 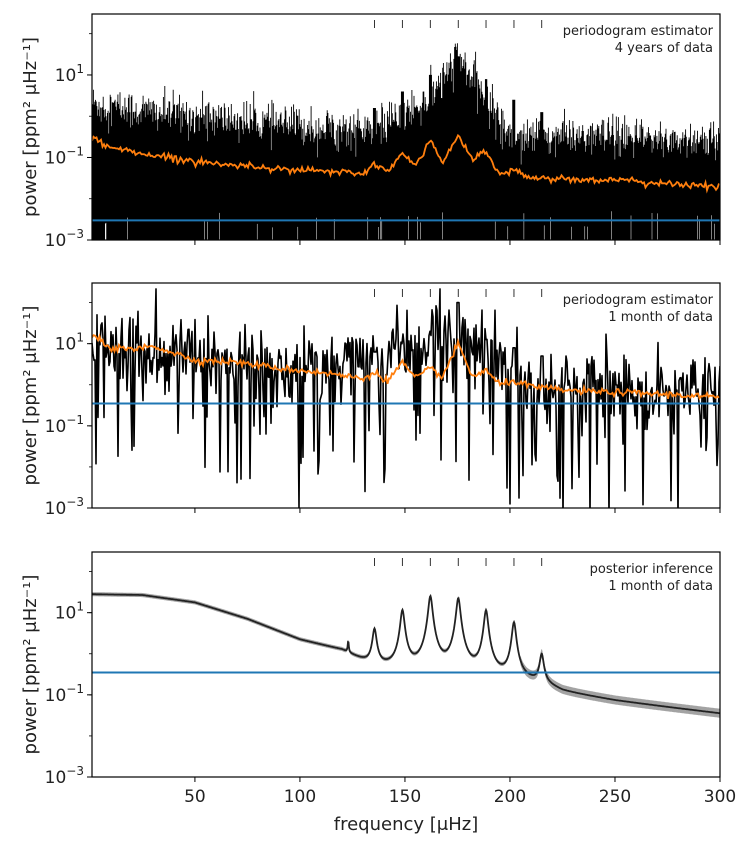 I want to click on panel-annotation: posterior inference, so click(x=651, y=569).